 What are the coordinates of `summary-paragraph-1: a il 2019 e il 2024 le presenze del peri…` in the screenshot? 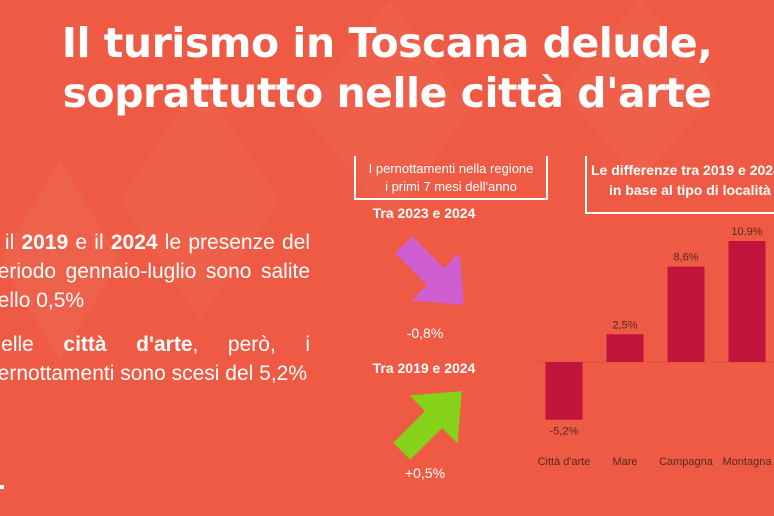 It's located at (155, 271).